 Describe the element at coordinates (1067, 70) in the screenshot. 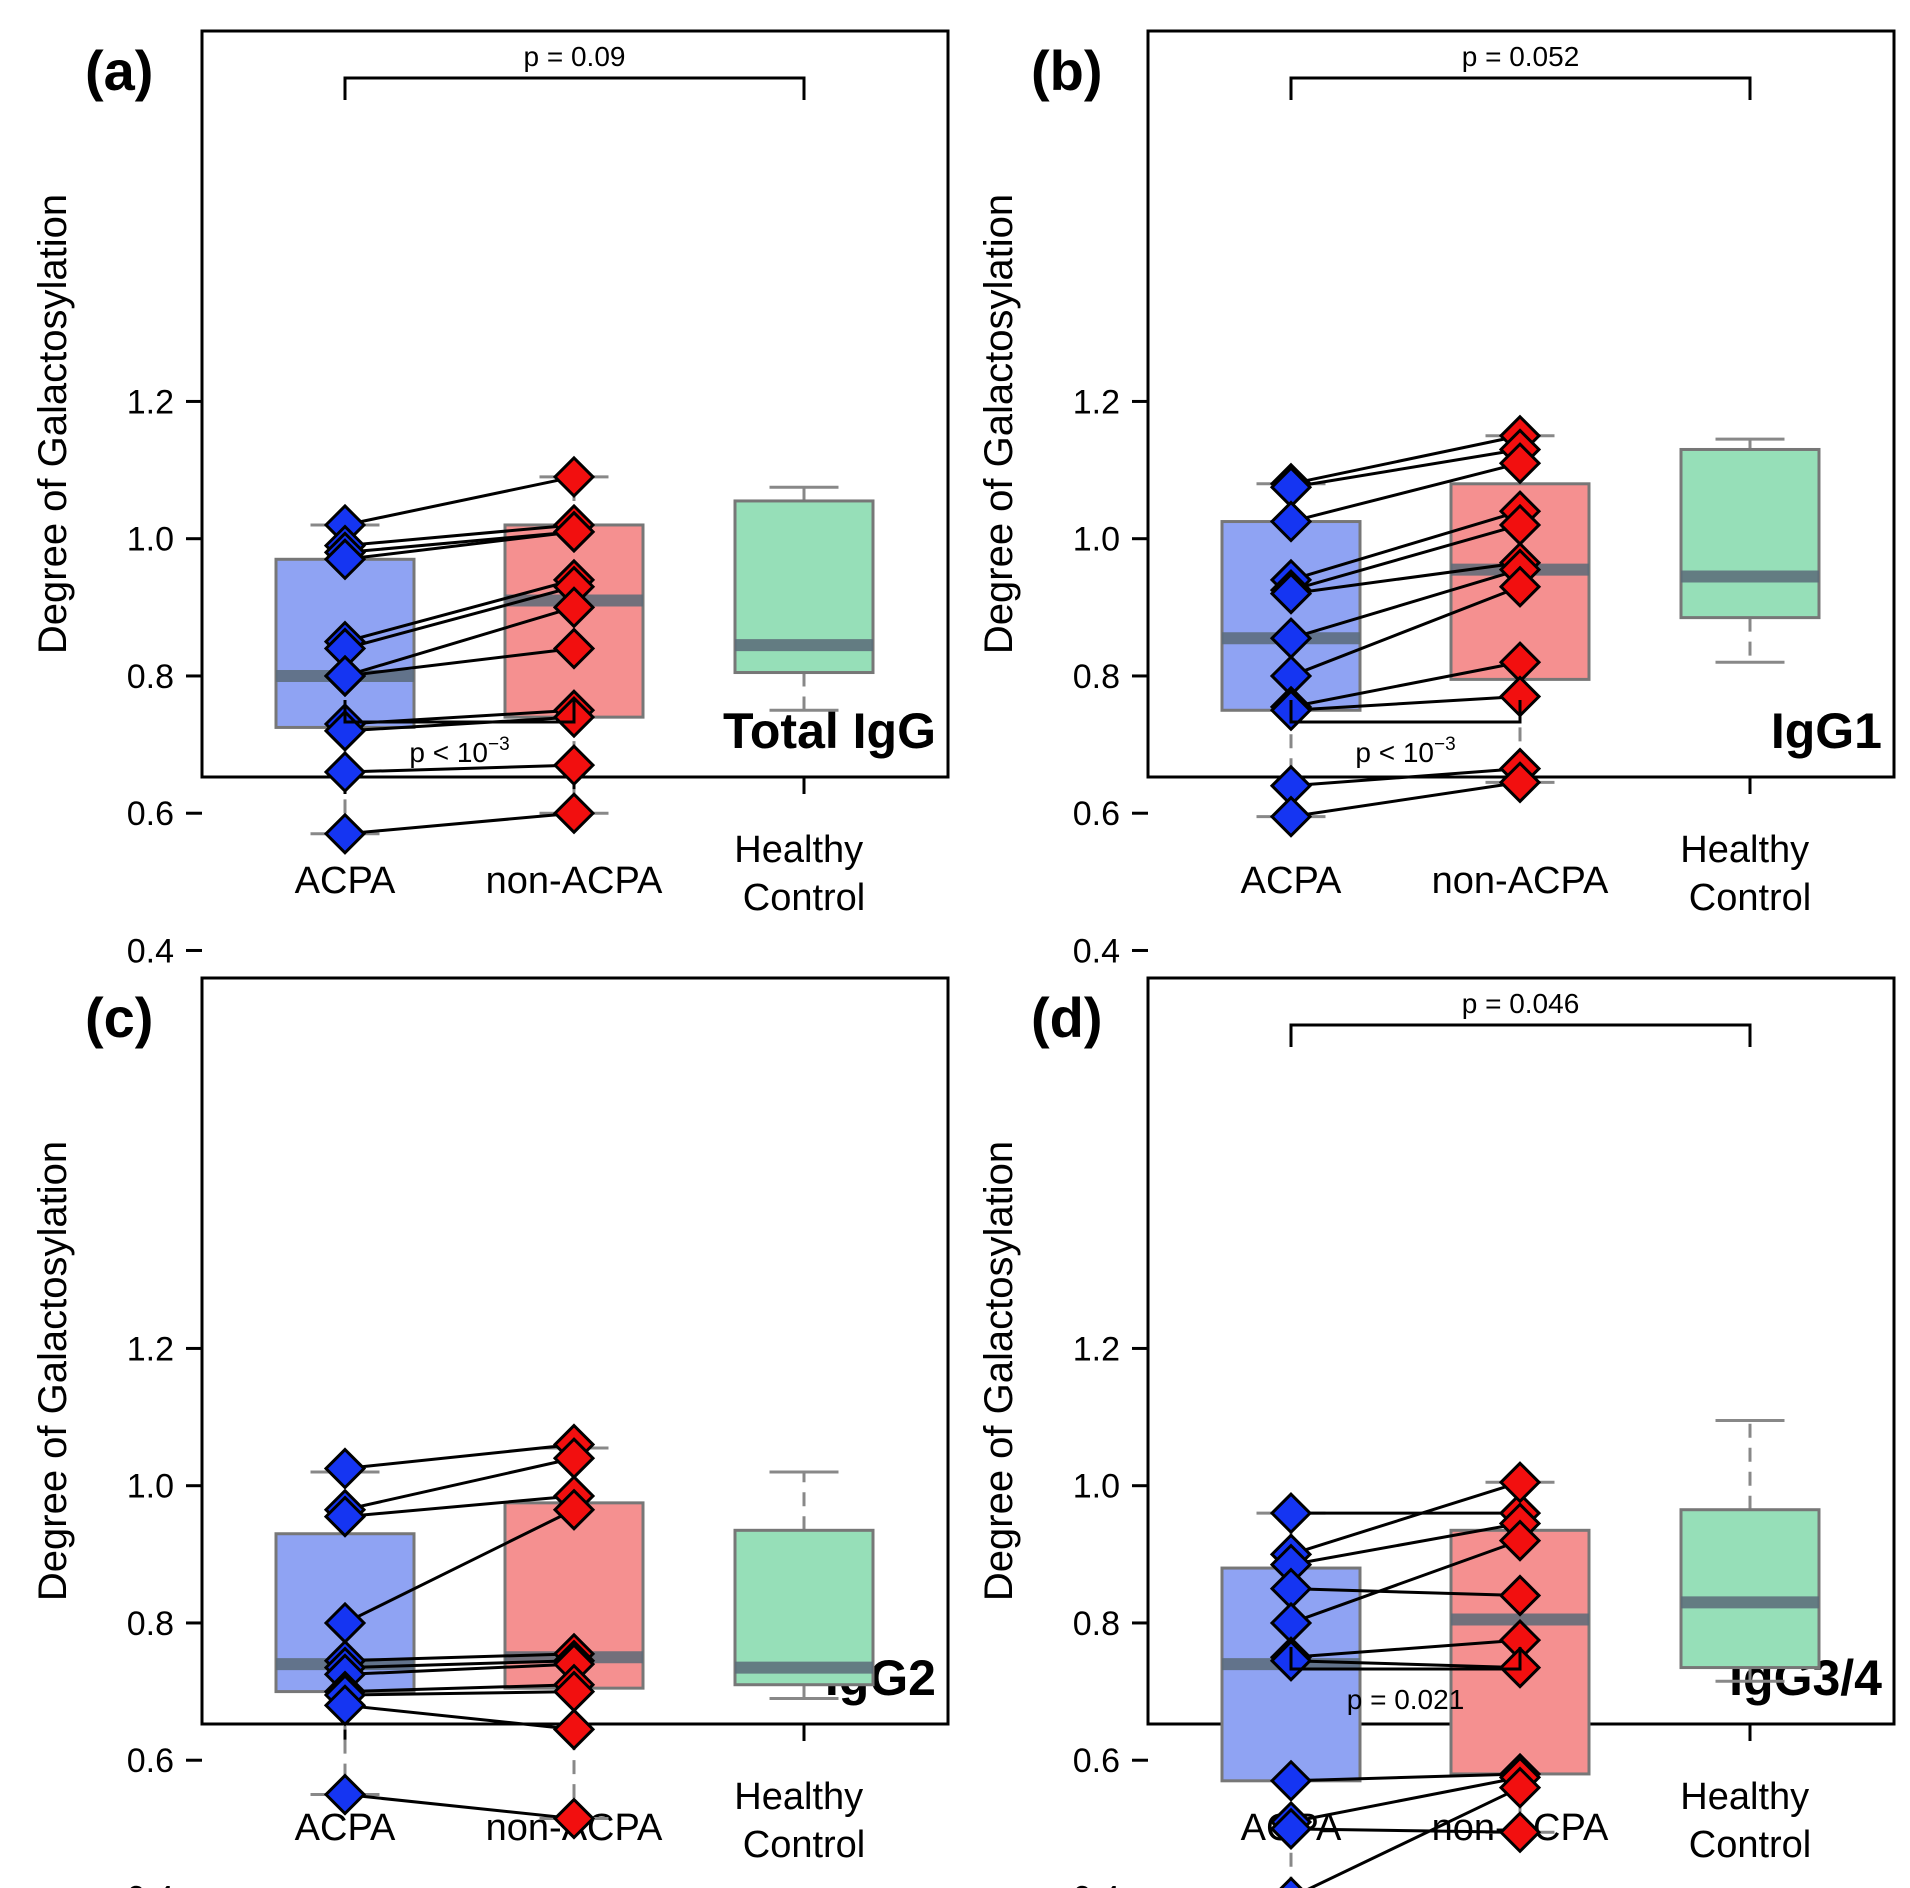

I see `panel-letter: (b)` at that location.